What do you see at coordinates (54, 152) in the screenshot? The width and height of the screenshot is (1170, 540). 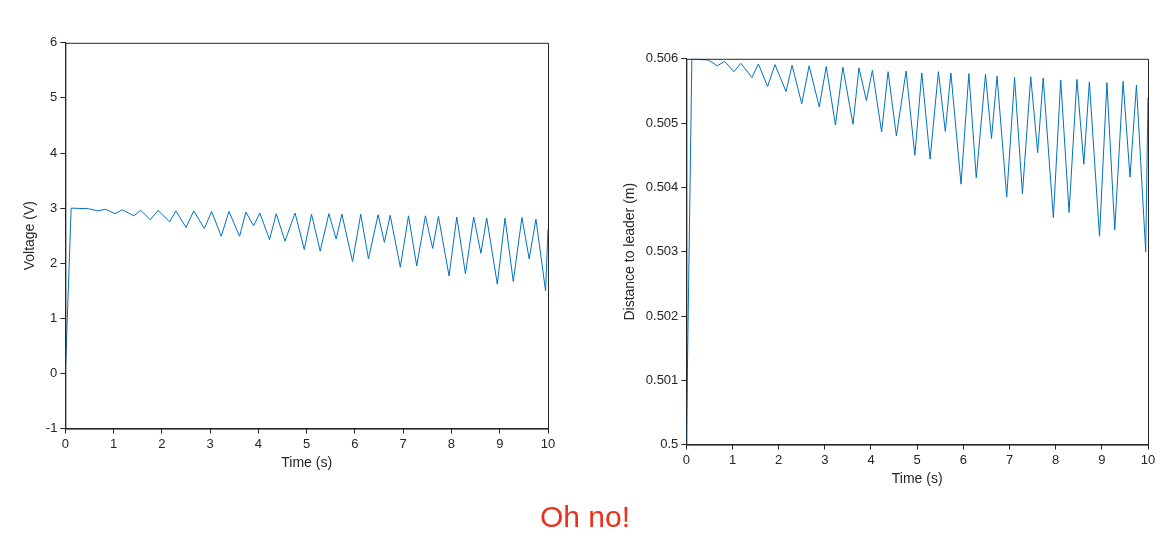 I see `y-tick-label: 4` at bounding box center [54, 152].